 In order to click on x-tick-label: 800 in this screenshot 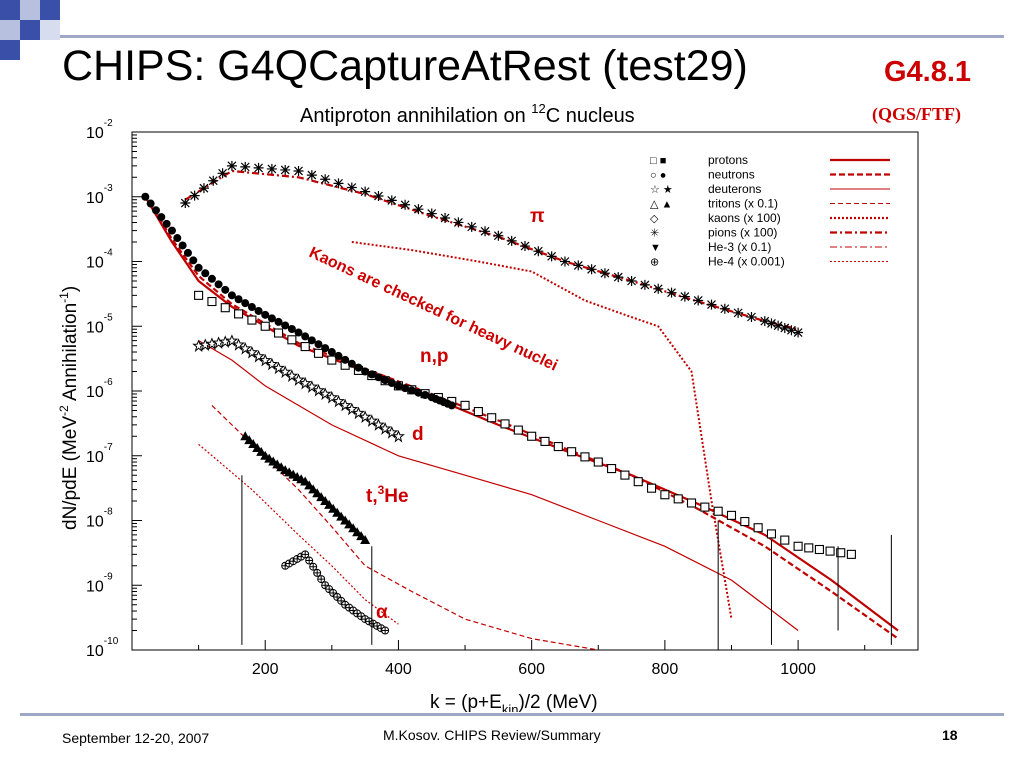, I will do `click(665, 669)`.